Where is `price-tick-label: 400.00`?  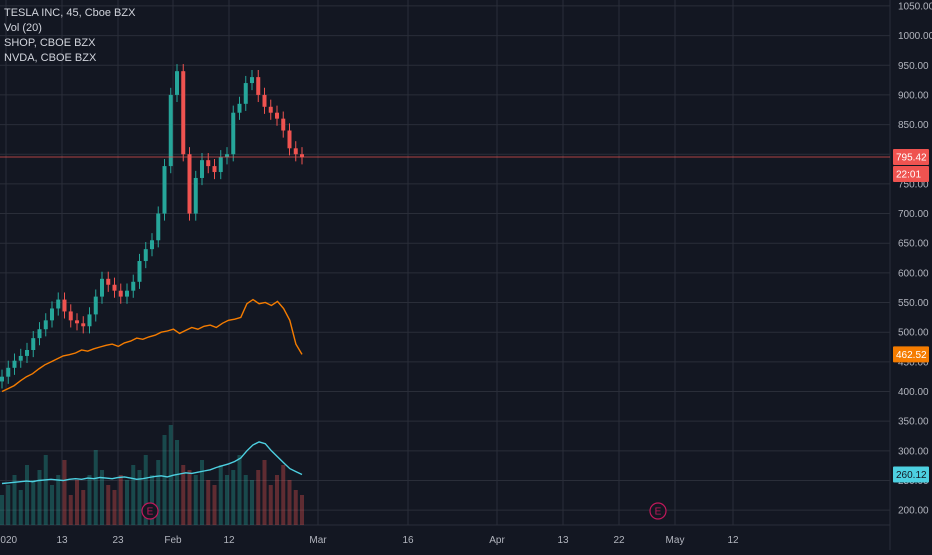
price-tick-label: 400.00 is located at coordinates (913, 392).